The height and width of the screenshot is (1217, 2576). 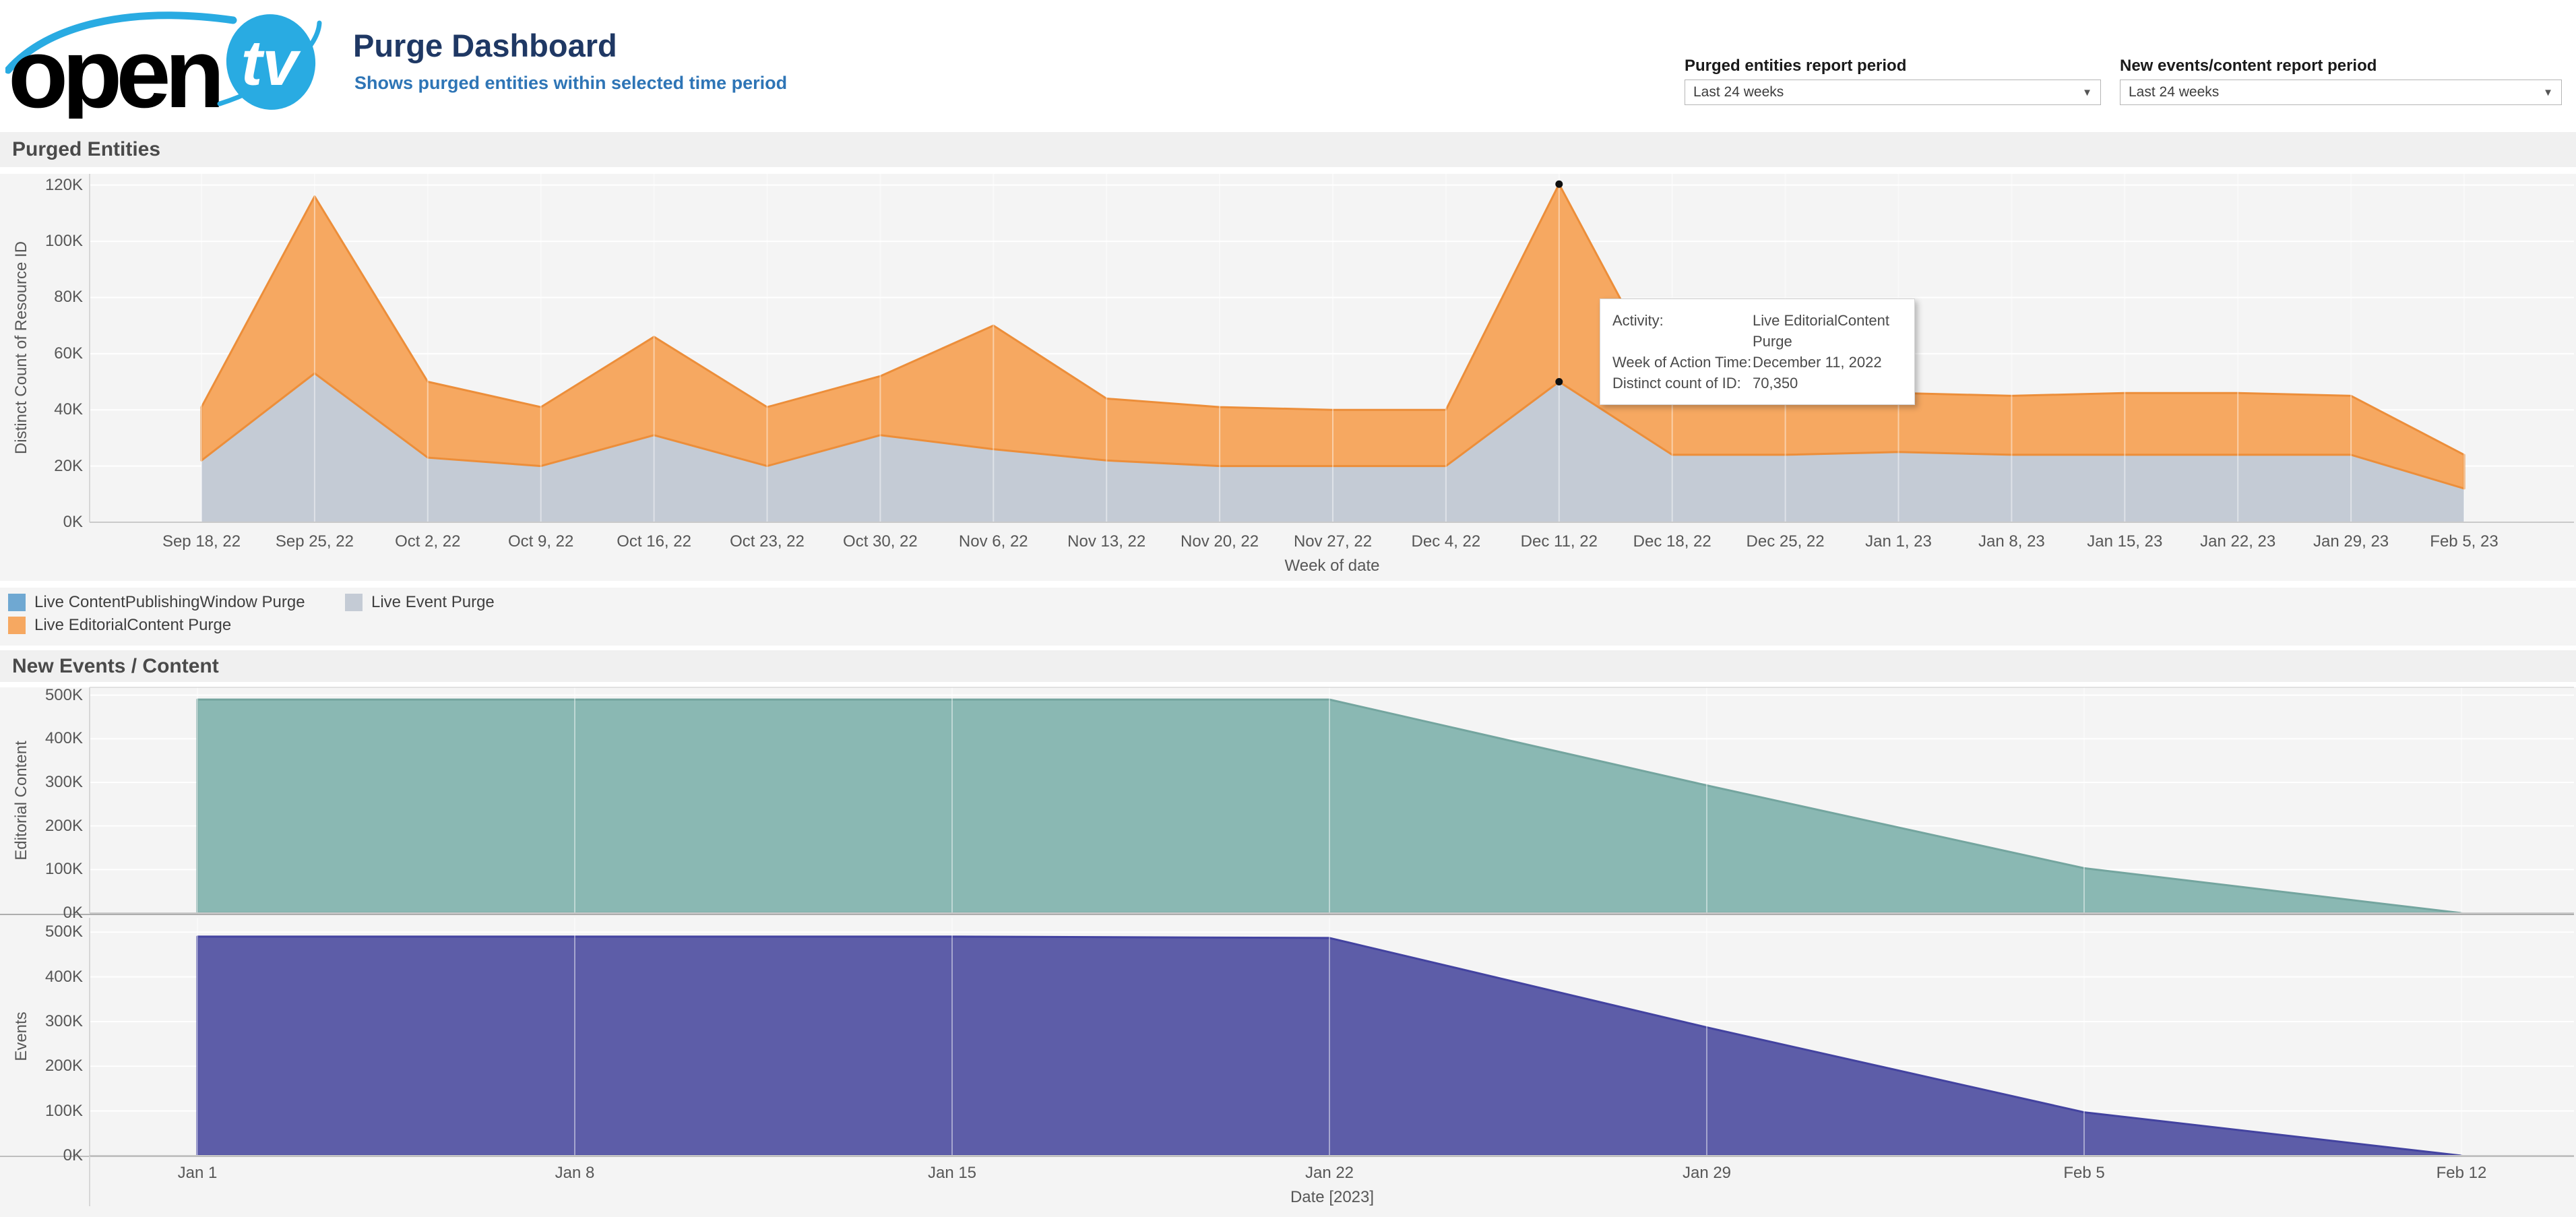 What do you see at coordinates (1332, 447) in the screenshot?
I see `area-live-event-purge` at bounding box center [1332, 447].